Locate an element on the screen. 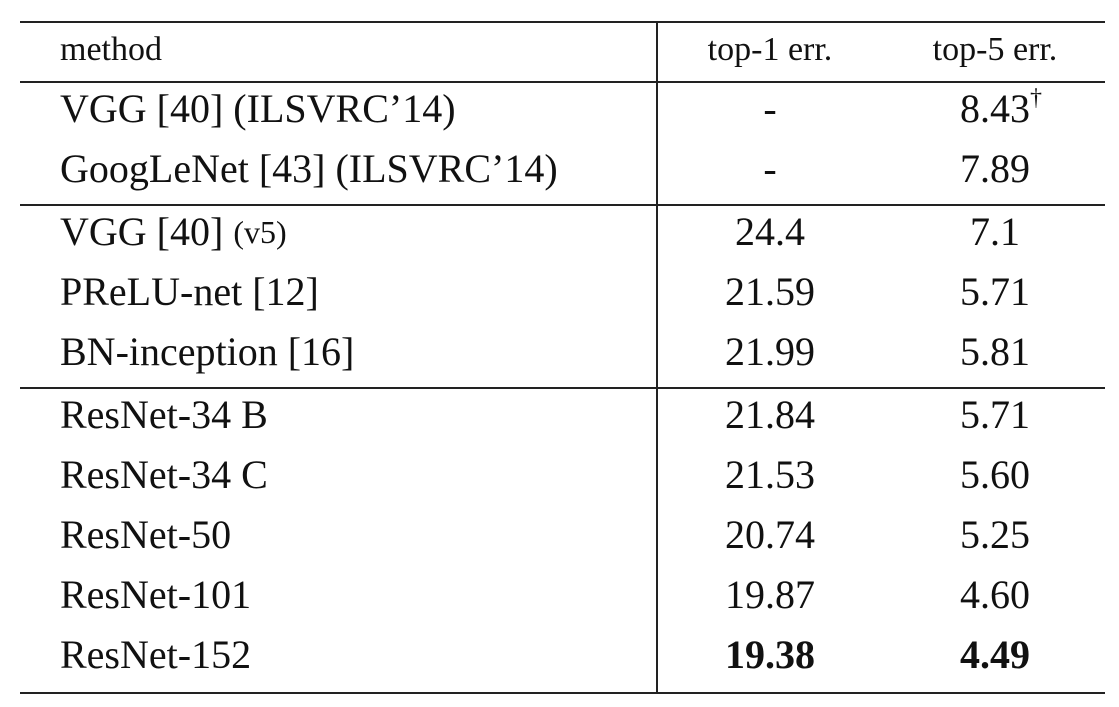  value-cell: 21.99 is located at coordinates (770, 351).